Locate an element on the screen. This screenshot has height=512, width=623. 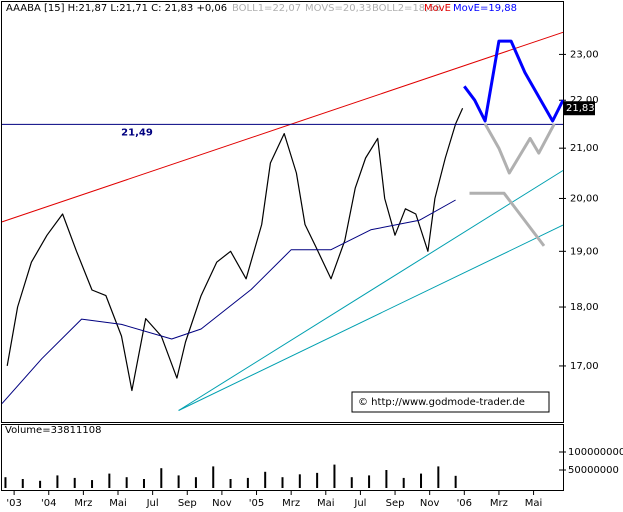
volume-tick-label: 50000000 is located at coordinates (593, 470).